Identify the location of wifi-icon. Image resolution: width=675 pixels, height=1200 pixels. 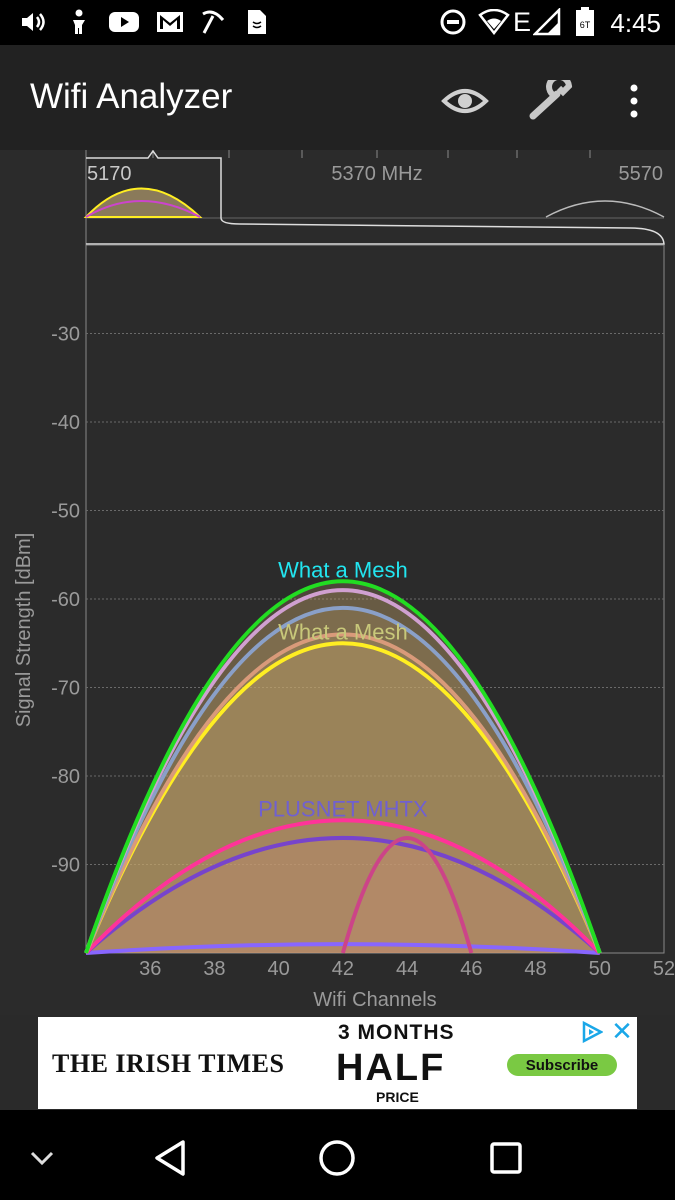
(494, 22).